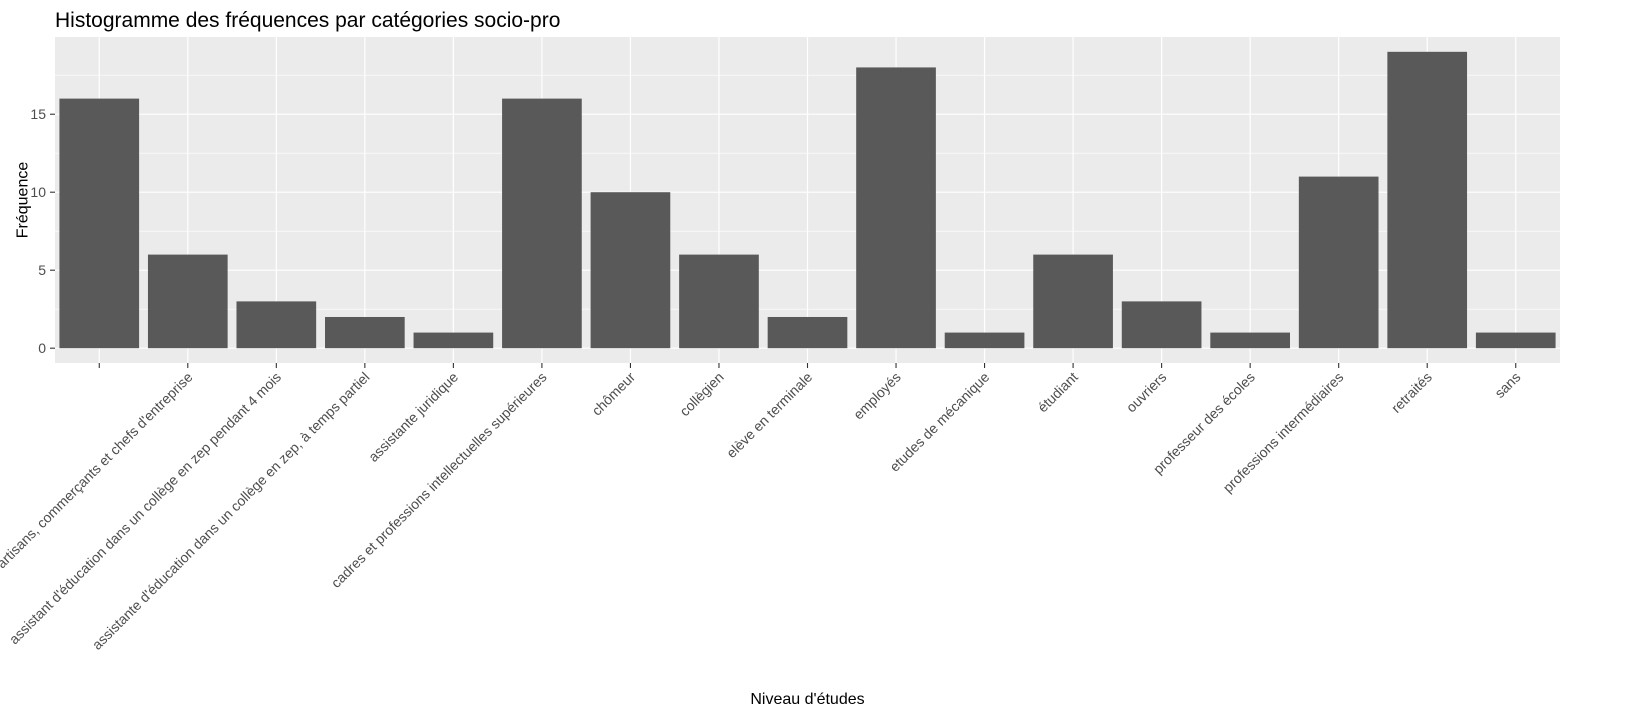 Image resolution: width=1650 pixels, height=717 pixels. What do you see at coordinates (42, 348) in the screenshot?
I see `y-tick-label: 0` at bounding box center [42, 348].